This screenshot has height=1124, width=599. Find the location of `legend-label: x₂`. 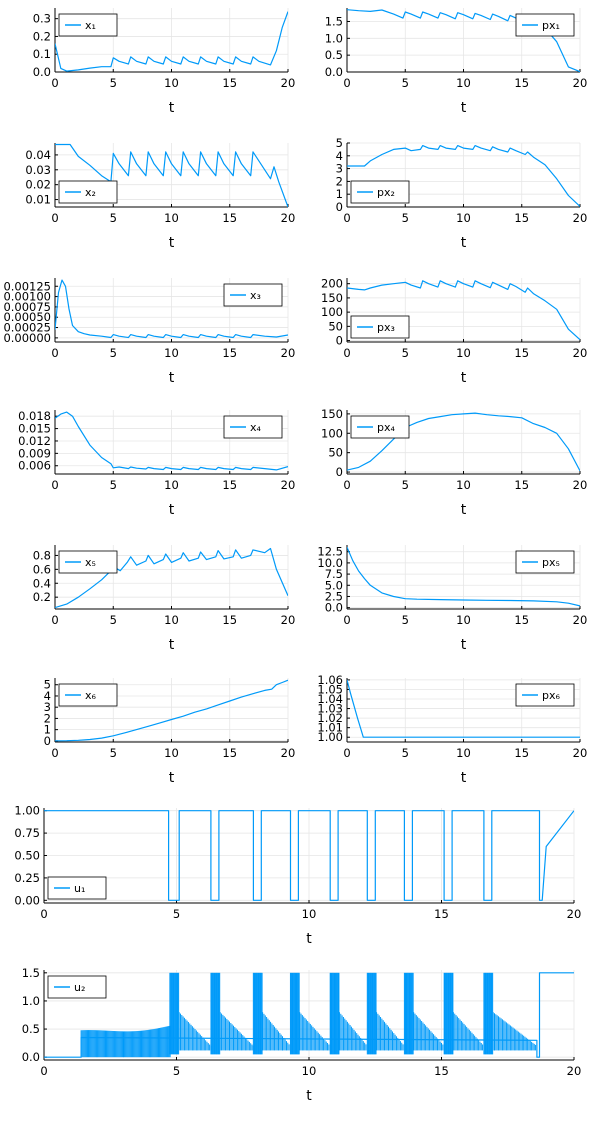

legend-label: x₂ is located at coordinates (90, 192).